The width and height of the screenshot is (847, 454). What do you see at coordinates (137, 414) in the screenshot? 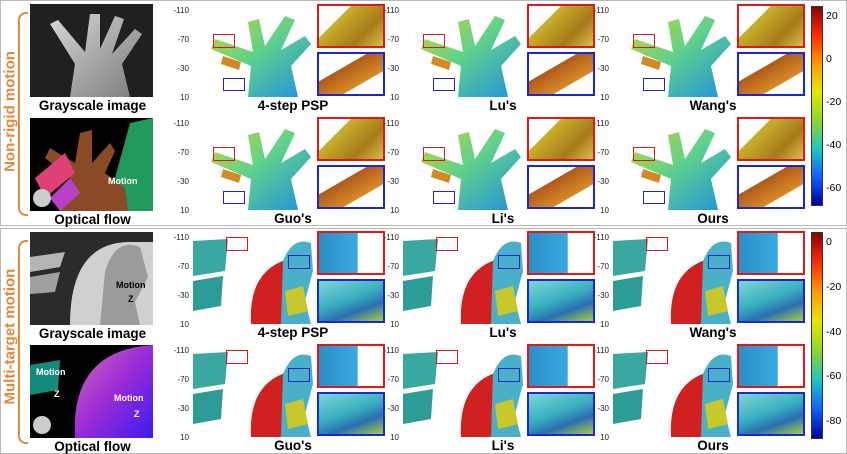
I see `flow-z-right-label: Z` at bounding box center [137, 414].